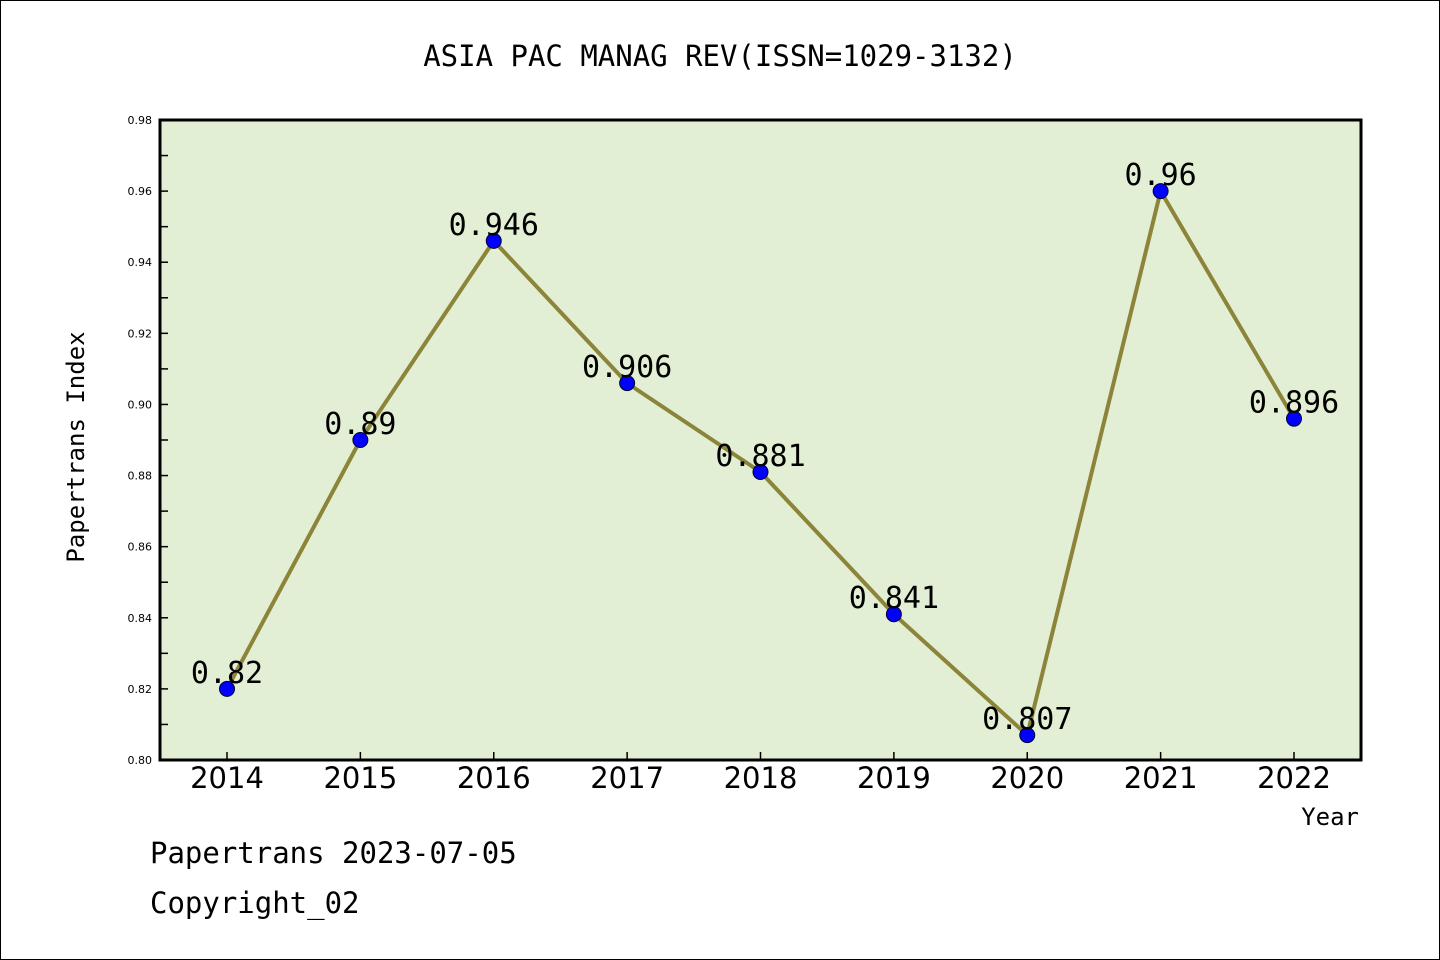 The image size is (1440, 960). I want to click on x-axis: 2014 2015 2016 2017 2018 2019 2020 2021 2022, so click(760, 773).